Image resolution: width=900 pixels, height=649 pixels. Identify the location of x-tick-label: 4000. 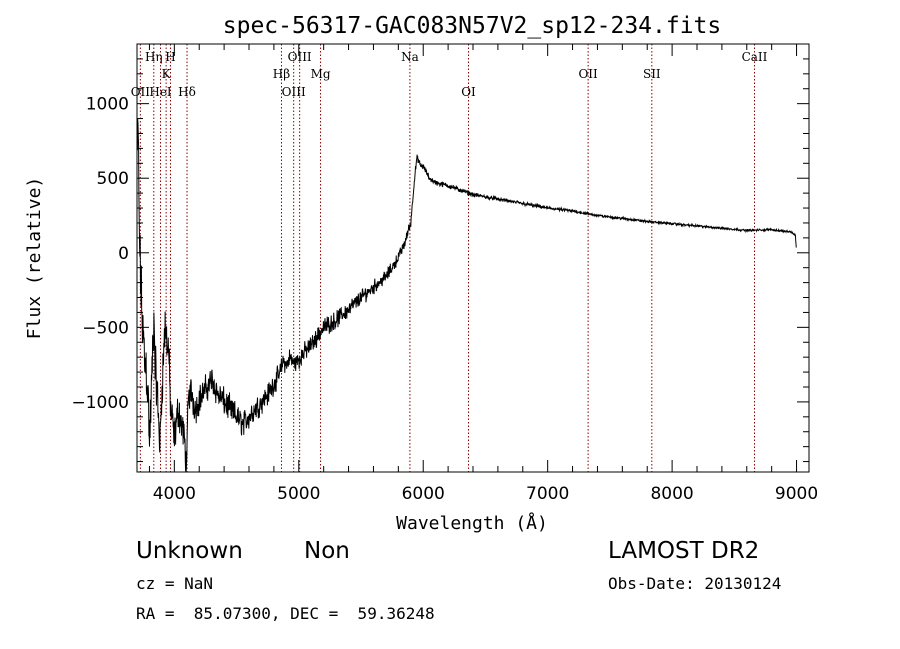
(174, 494).